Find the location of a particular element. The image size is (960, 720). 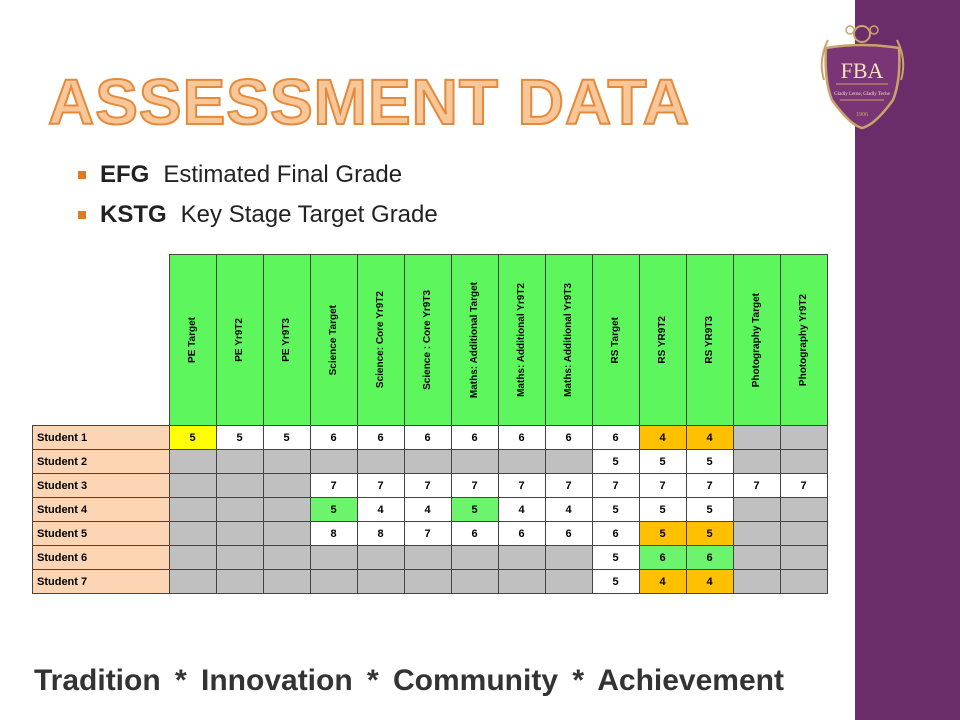

column-header-label: Science : Core Yr9T3 is located at coordinates (427, 340).